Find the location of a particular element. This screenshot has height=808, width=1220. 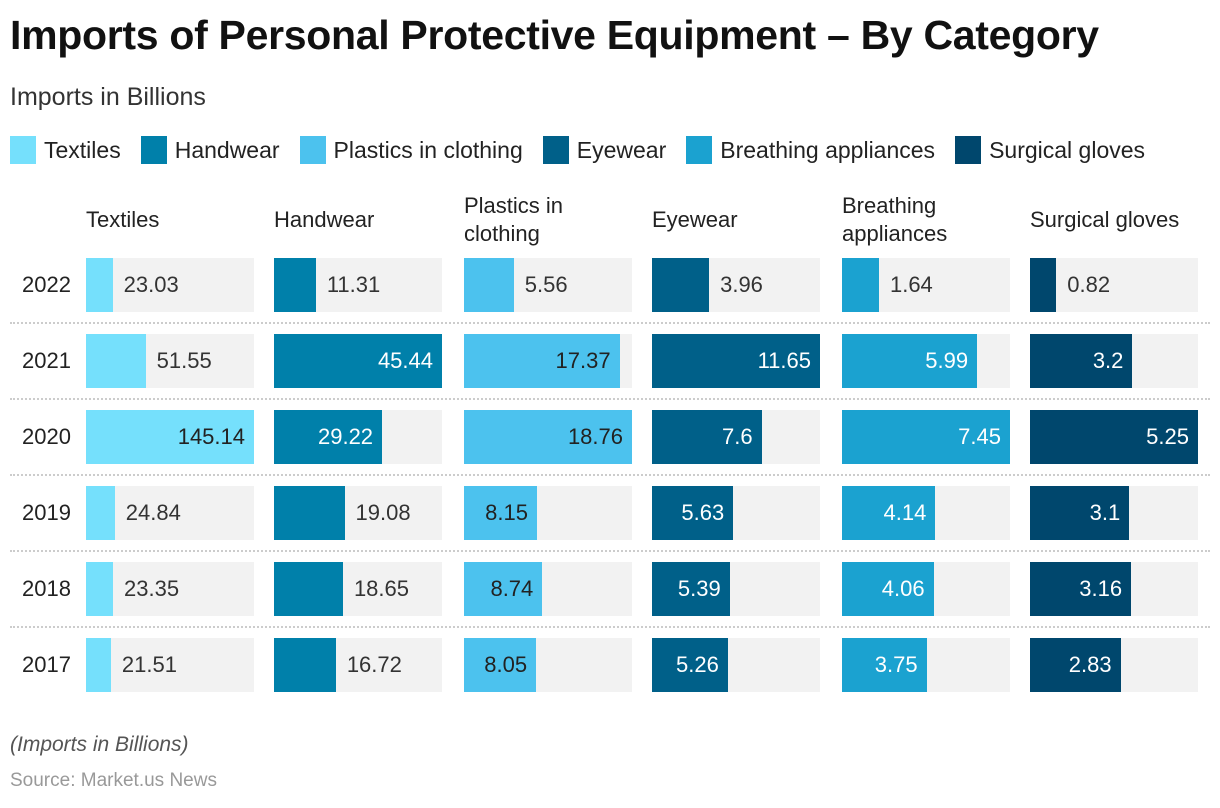

column-header: Textiles is located at coordinates (176, 220).